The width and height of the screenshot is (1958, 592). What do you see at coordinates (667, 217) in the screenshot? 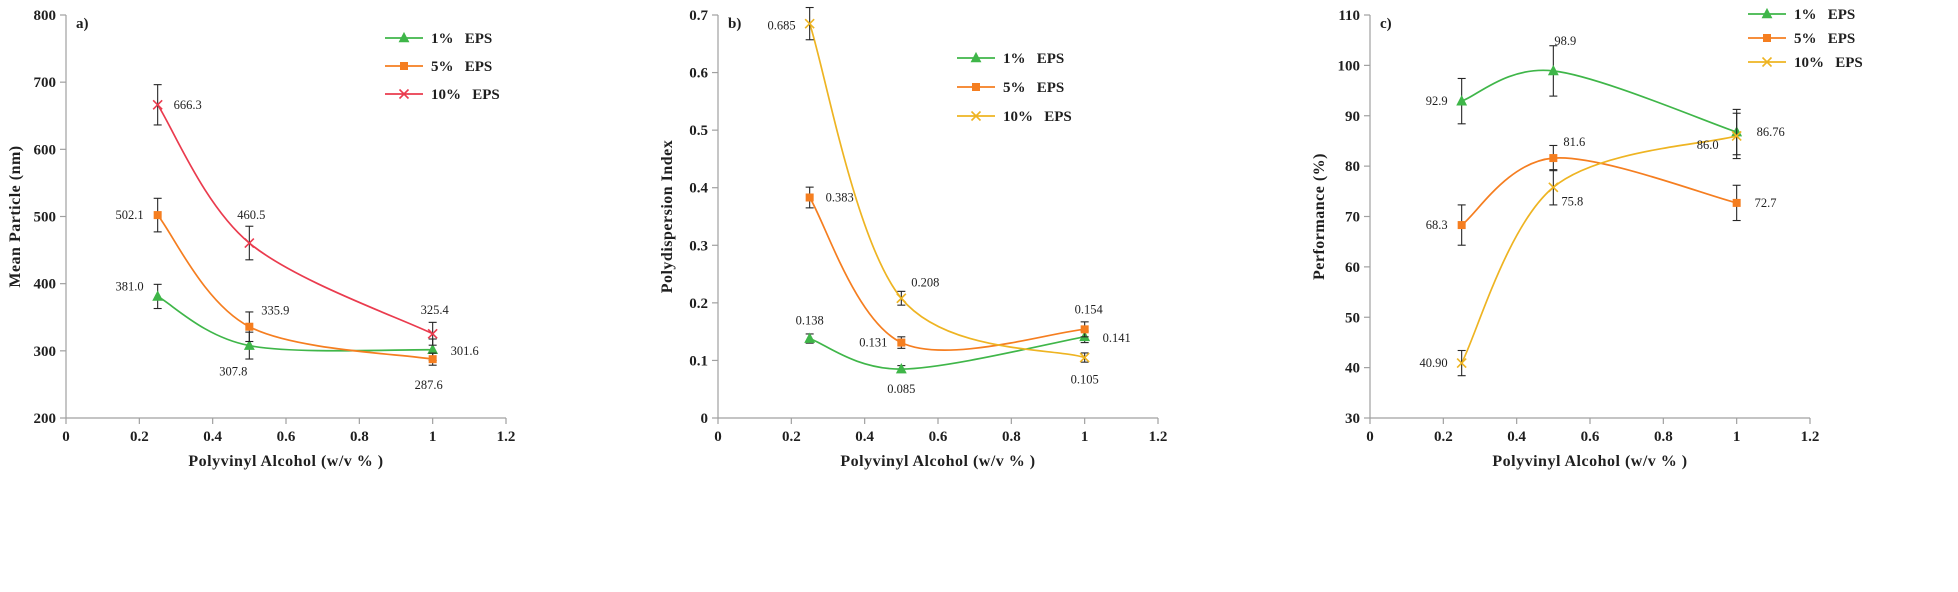
I see `y-axis-title: Polydispersion Index` at bounding box center [667, 217].